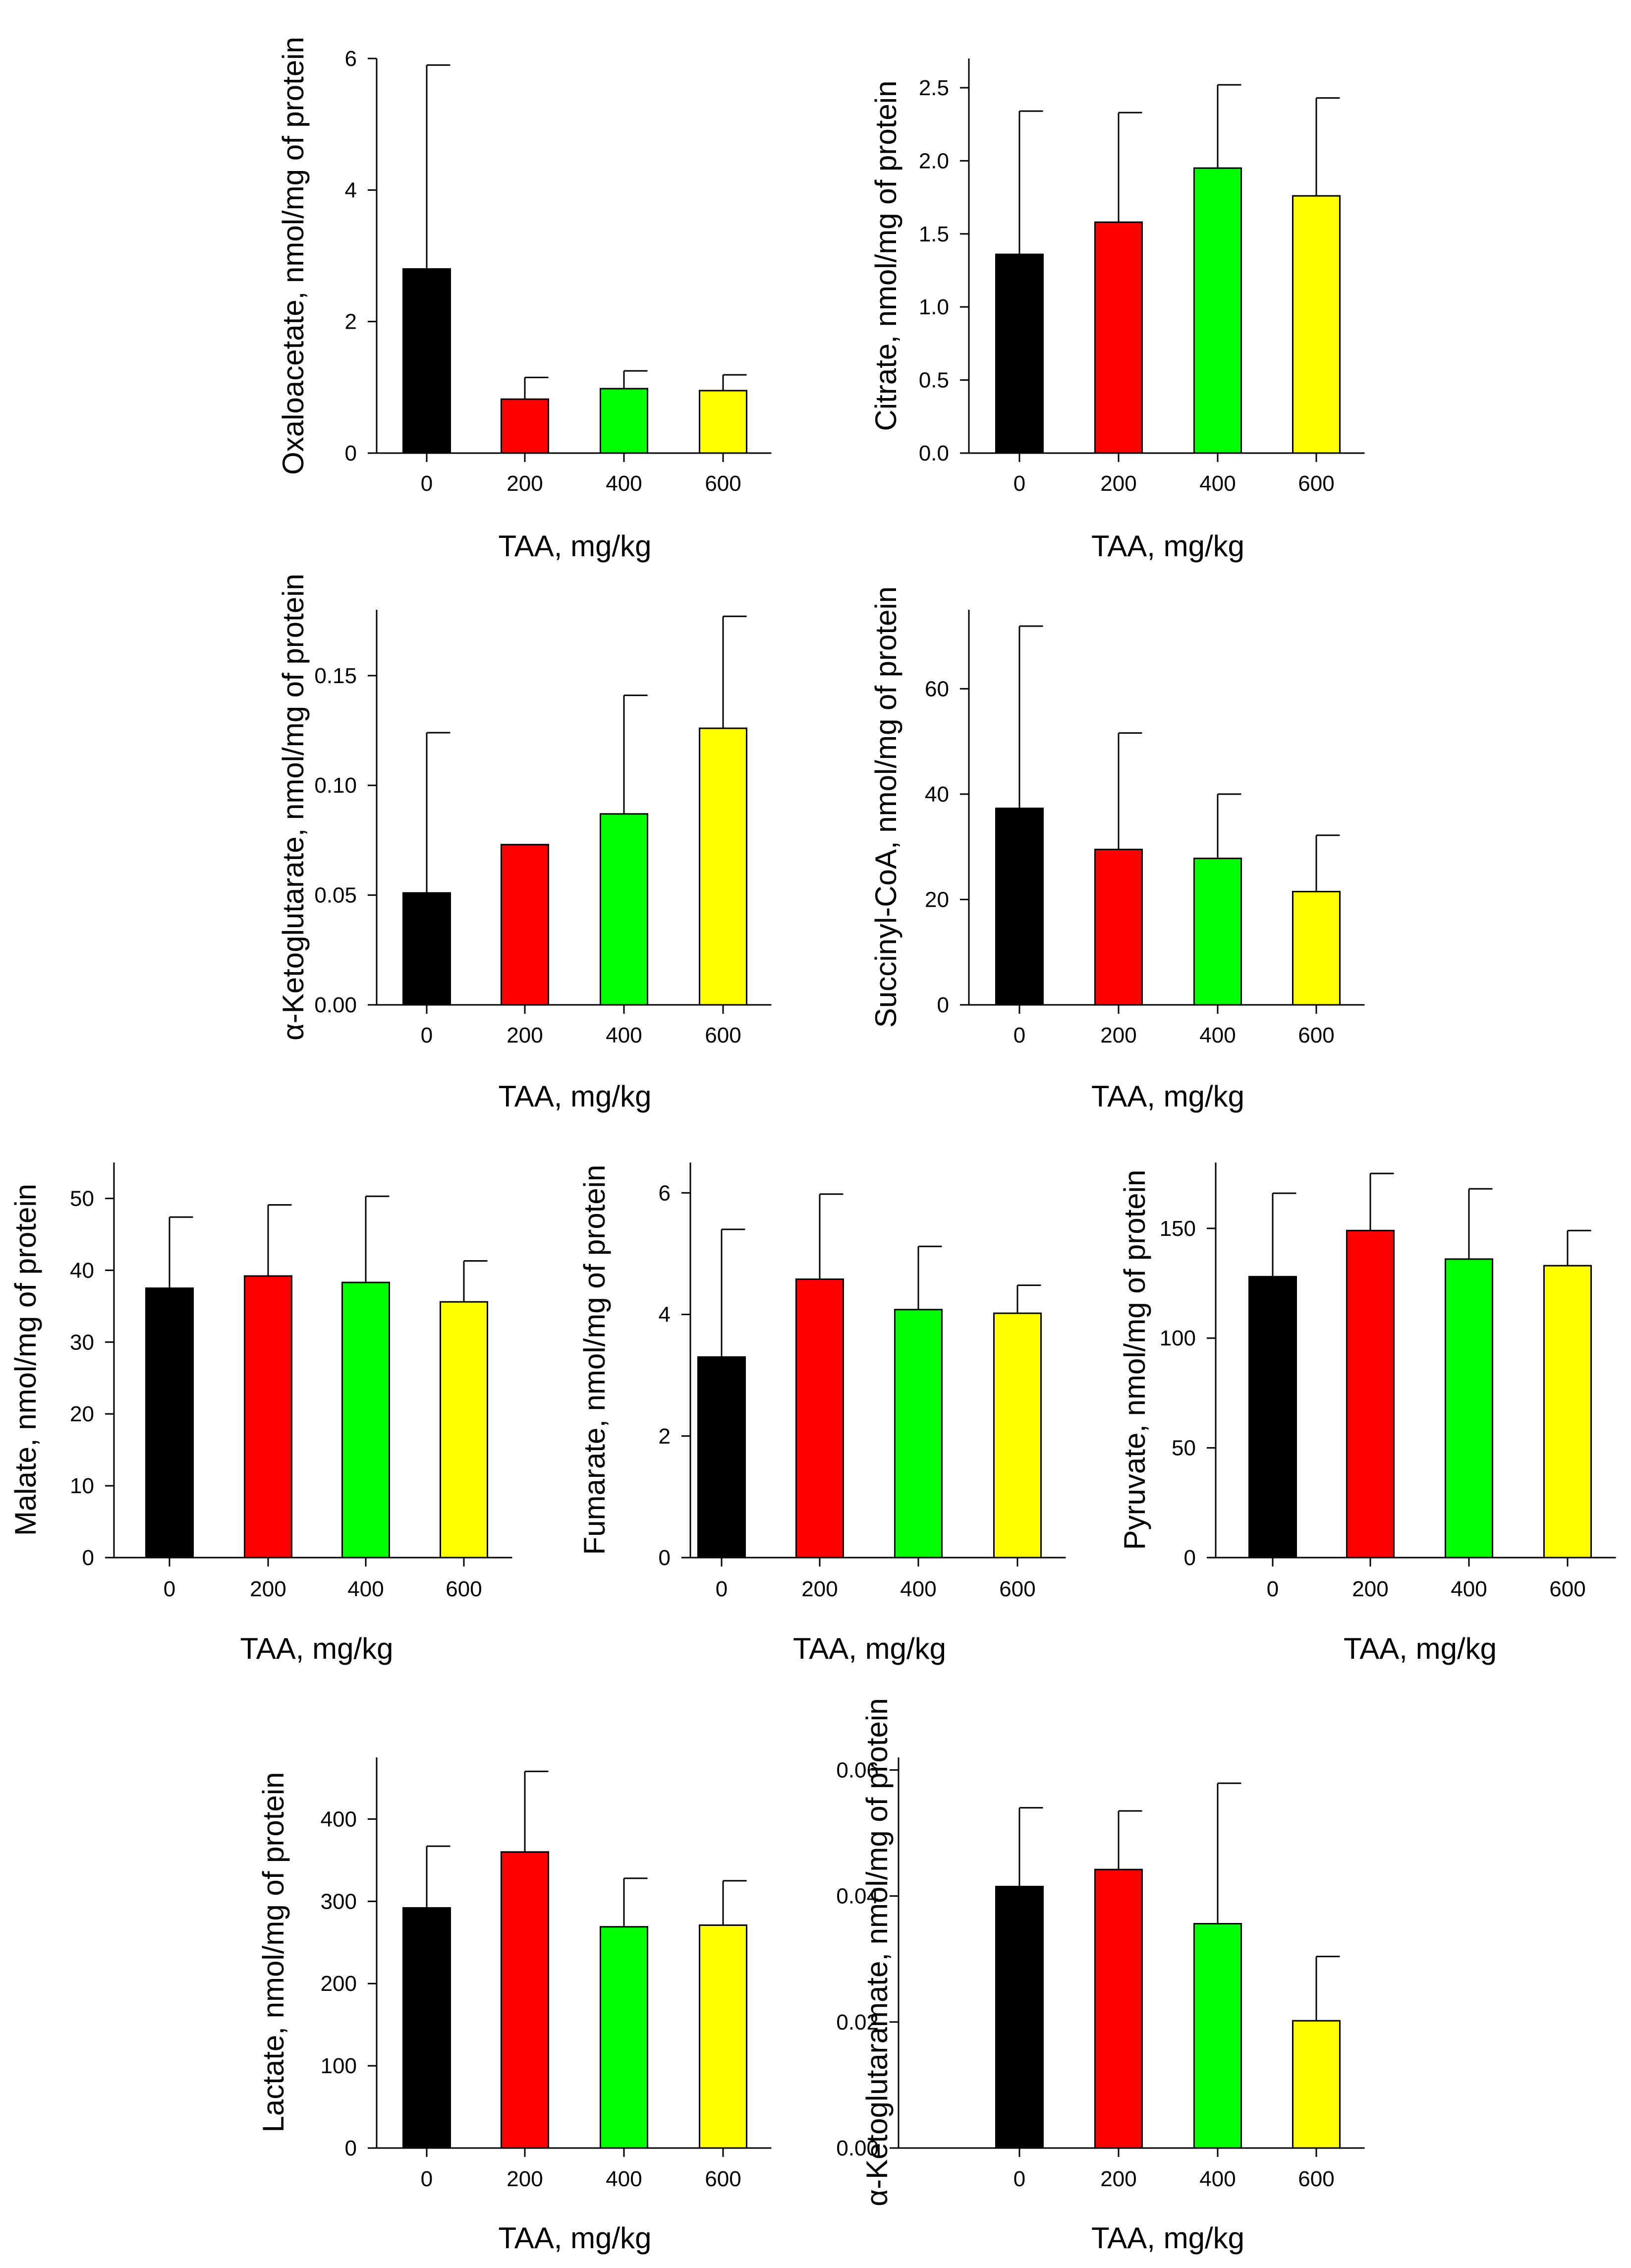 Image resolution: width=1631 pixels, height=2268 pixels. Describe the element at coordinates (339, 1901) in the screenshot. I see `y-tick-label: 300` at that location.